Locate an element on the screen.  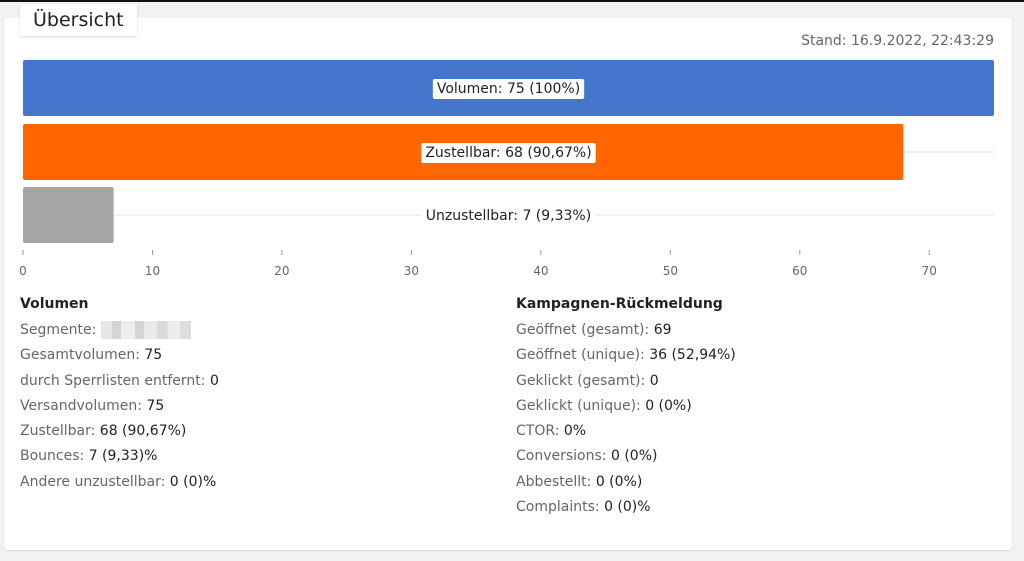
timestamp-value: 16.9.2022, 22:43:29 is located at coordinates (922, 41).